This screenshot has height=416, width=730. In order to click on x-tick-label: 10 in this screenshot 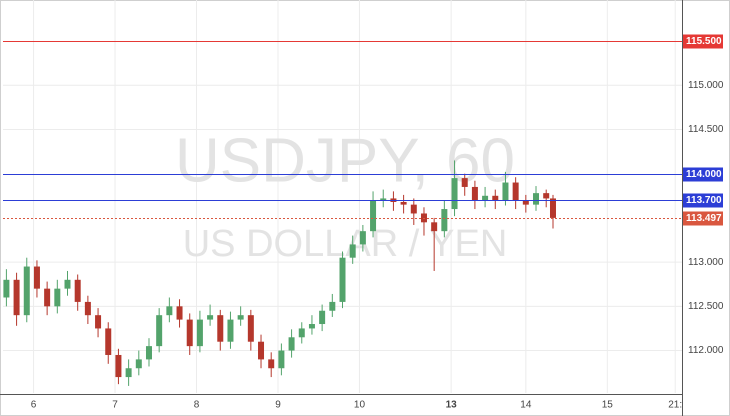, I will do `click(360, 405)`.